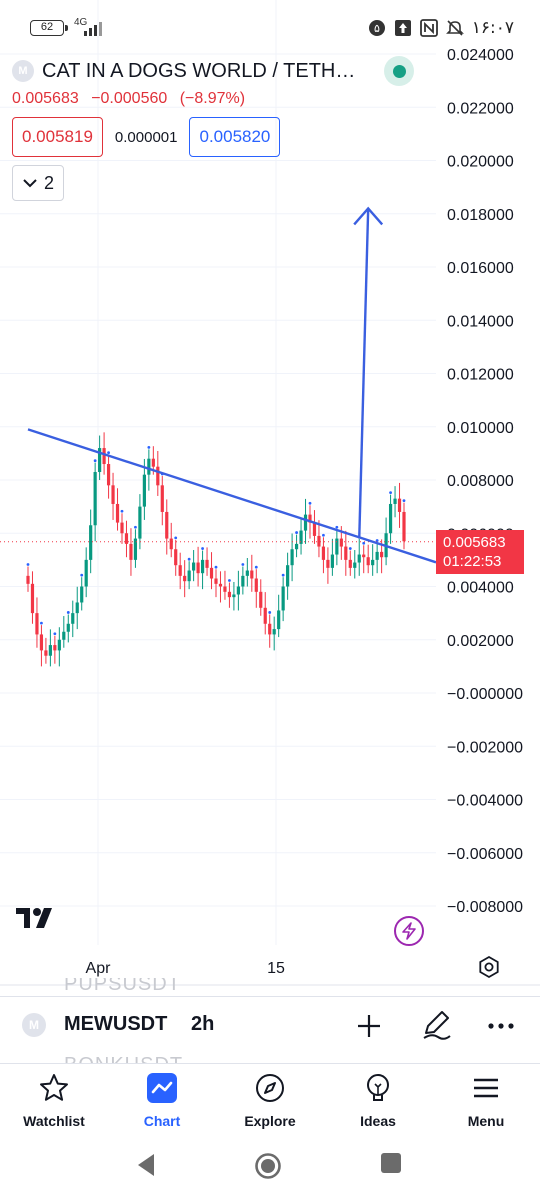  I want to click on trendline, so click(232, 496).